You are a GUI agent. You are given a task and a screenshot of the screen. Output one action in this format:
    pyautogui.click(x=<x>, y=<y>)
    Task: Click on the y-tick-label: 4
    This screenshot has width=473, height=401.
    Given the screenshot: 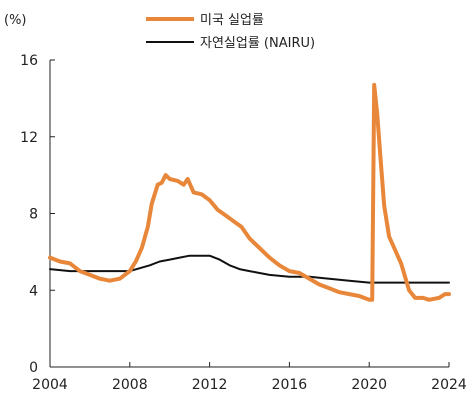 What is the action you would take?
    pyautogui.click(x=33, y=291)
    